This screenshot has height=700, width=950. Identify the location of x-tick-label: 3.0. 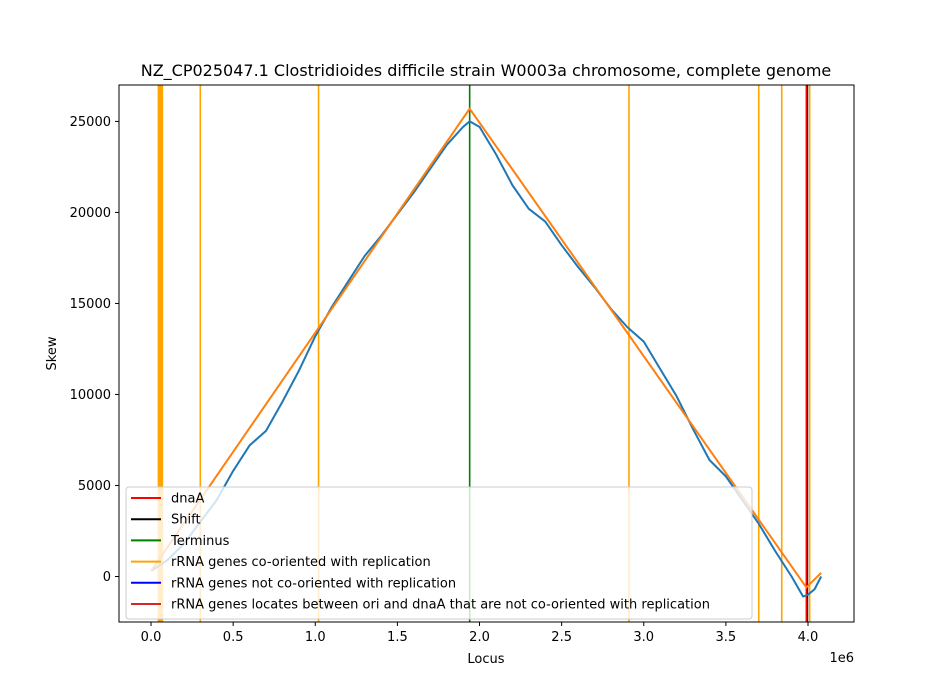
(643, 637).